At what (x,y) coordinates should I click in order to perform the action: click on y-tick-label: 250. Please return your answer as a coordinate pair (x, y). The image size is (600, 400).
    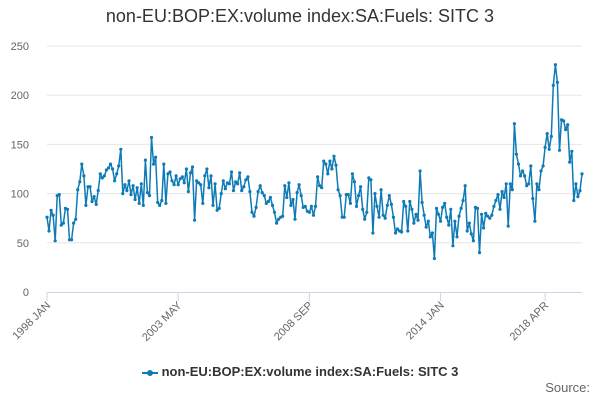
    Looking at the image, I should click on (20, 47).